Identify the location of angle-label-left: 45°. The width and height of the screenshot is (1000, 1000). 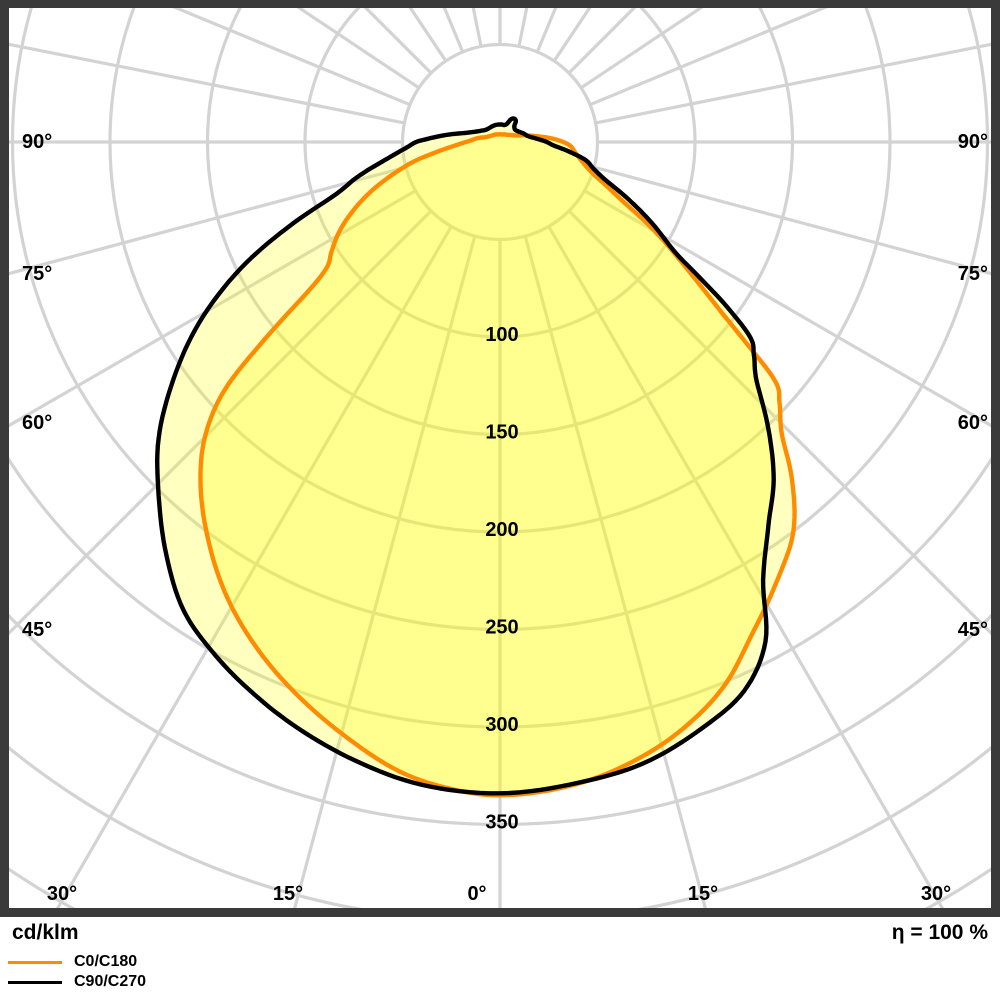
(37, 630).